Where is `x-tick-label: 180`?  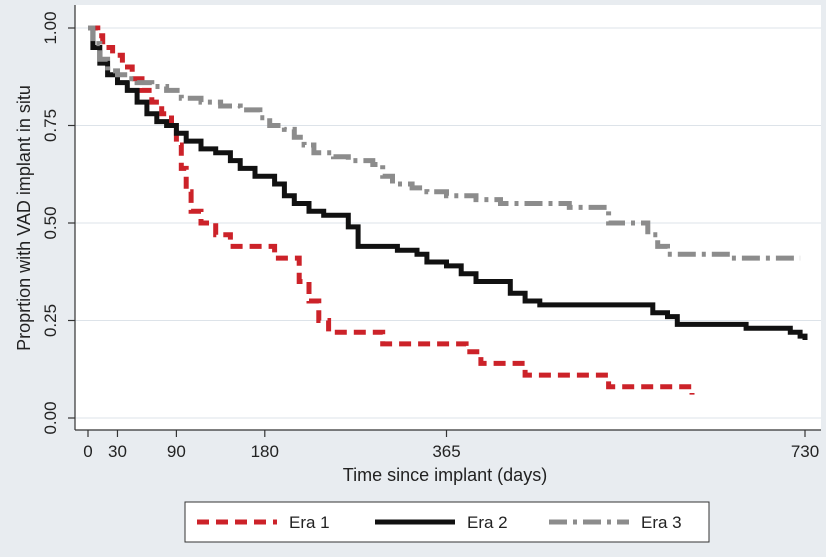
x-tick-label: 180 is located at coordinates (265, 451).